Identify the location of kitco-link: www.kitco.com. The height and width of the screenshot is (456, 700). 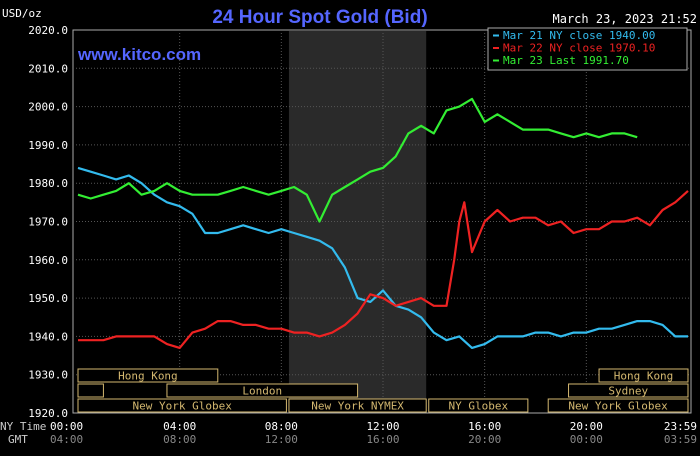
(139, 54).